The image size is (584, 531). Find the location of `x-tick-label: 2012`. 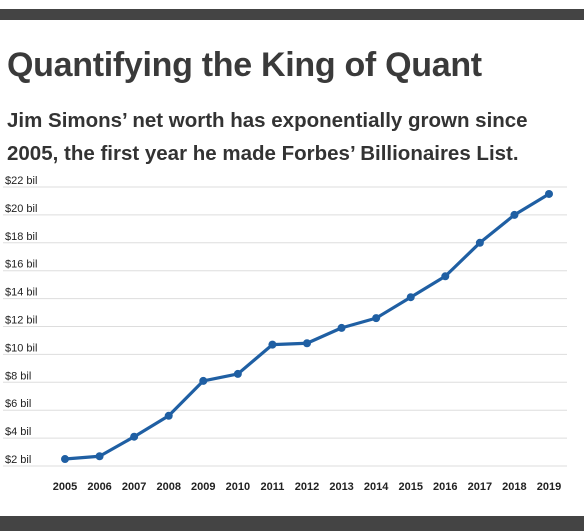

x-tick-label: 2012 is located at coordinates (307, 487).